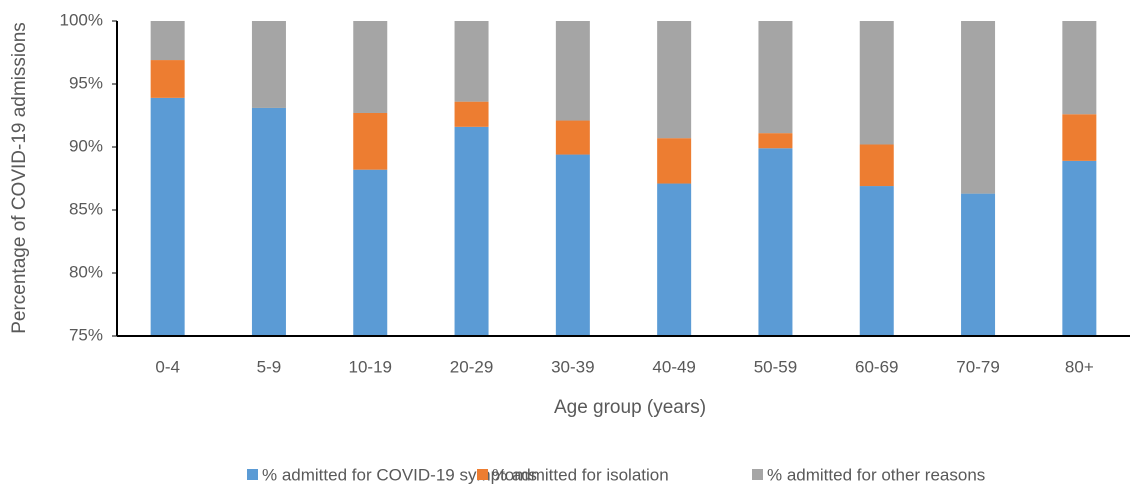 This screenshot has width=1133, height=488. Describe the element at coordinates (876, 366) in the screenshot. I see `x-tick-label: 60-69` at that location.